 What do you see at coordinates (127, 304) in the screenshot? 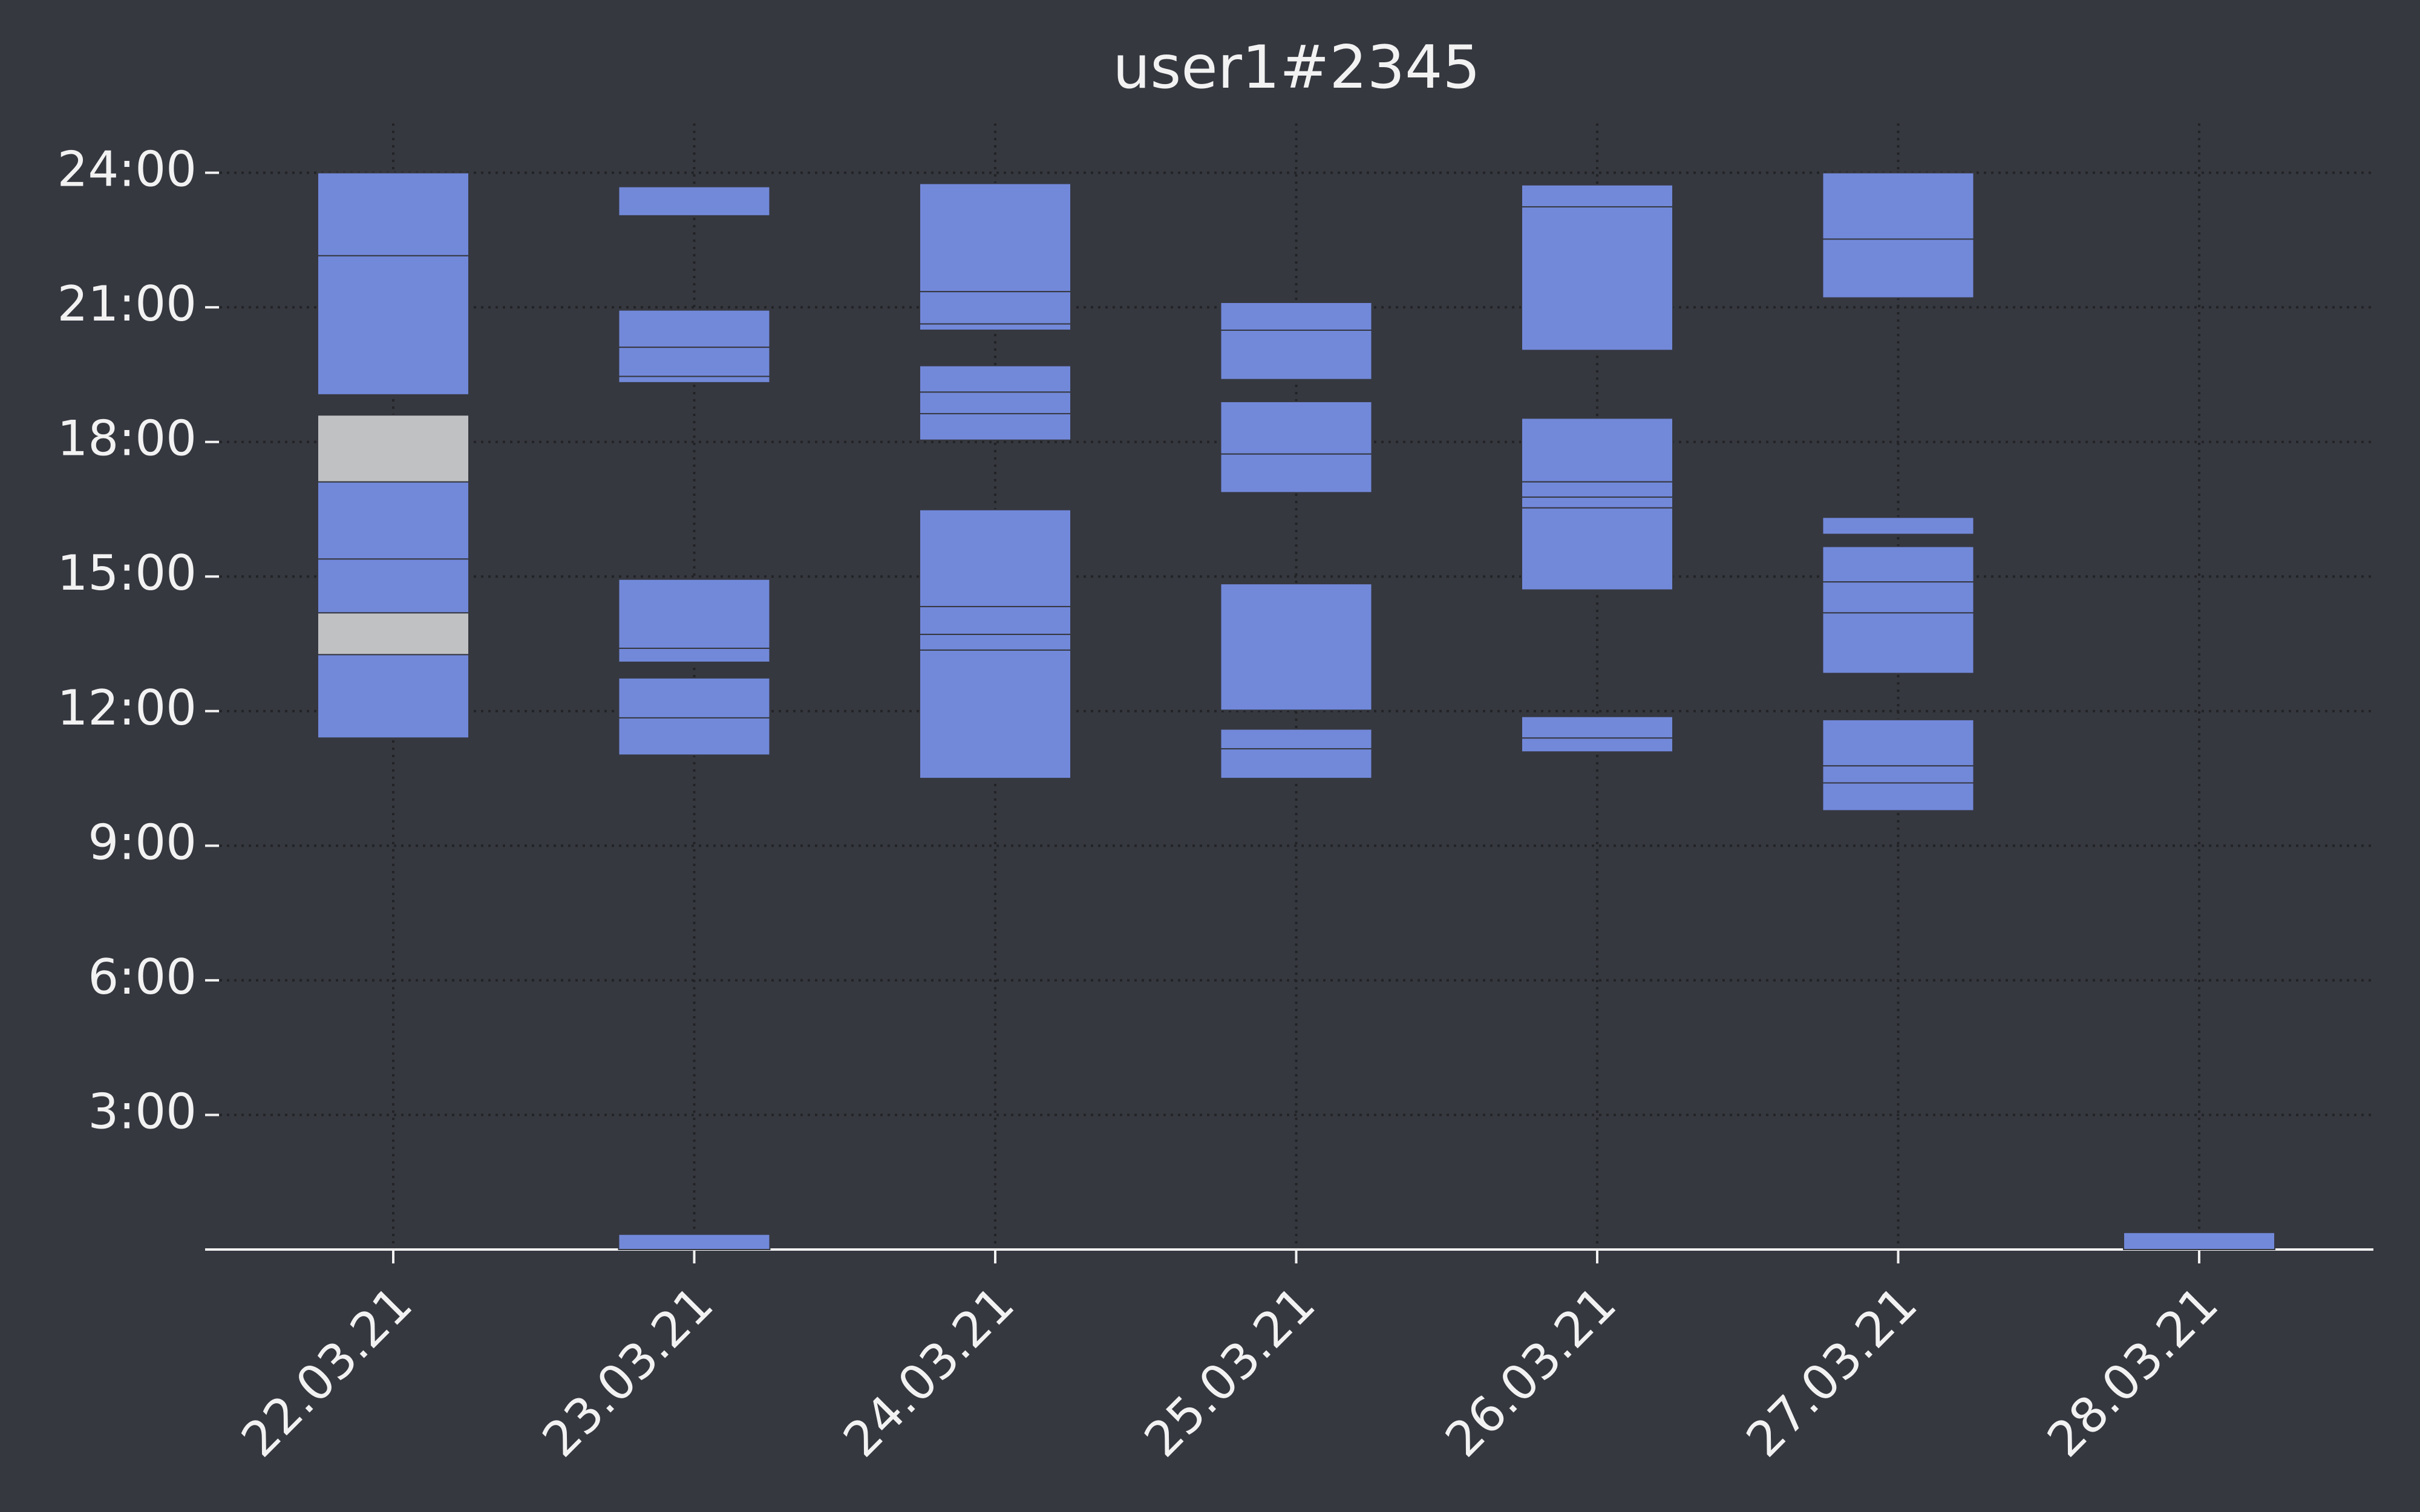
I see `y-tick-label: 21:00` at bounding box center [127, 304].